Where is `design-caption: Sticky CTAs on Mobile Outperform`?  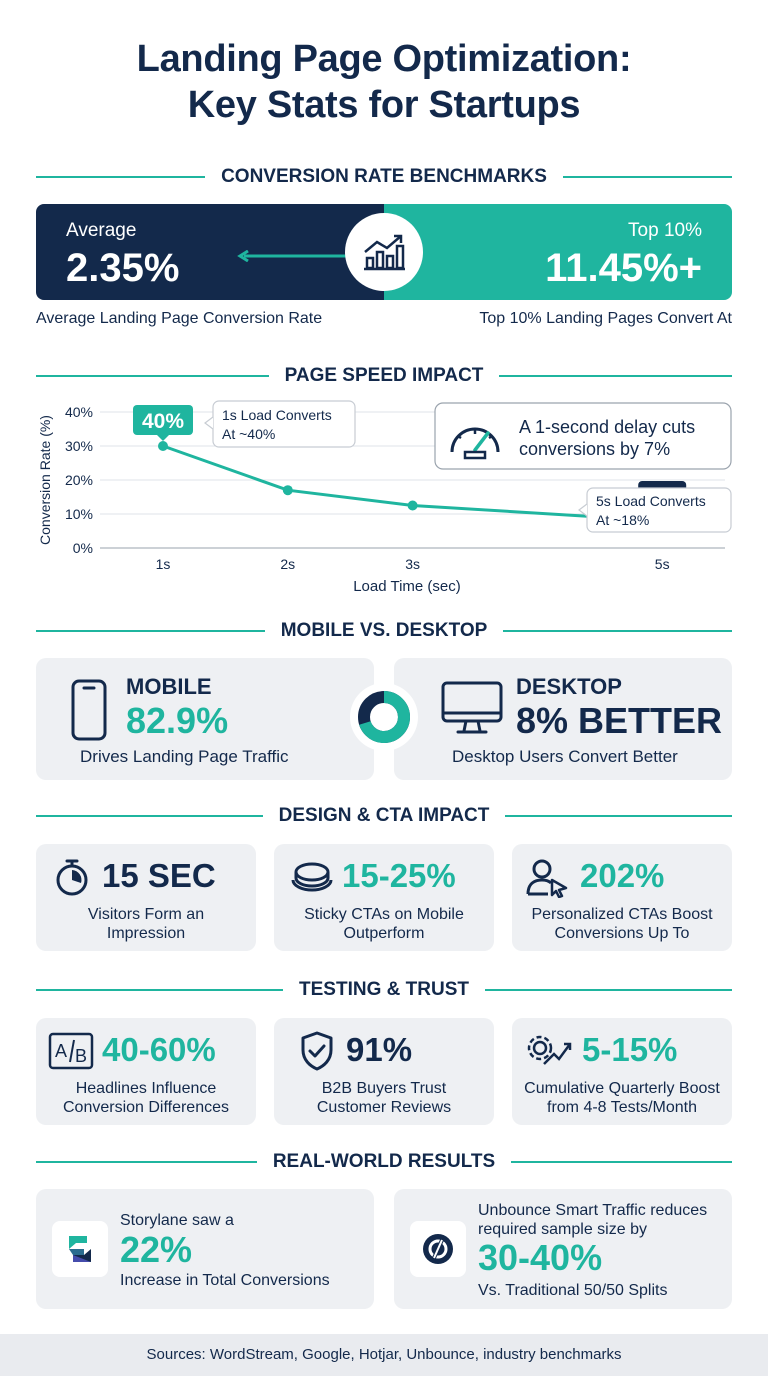 design-caption: Sticky CTAs on Mobile Outperform is located at coordinates (384, 924).